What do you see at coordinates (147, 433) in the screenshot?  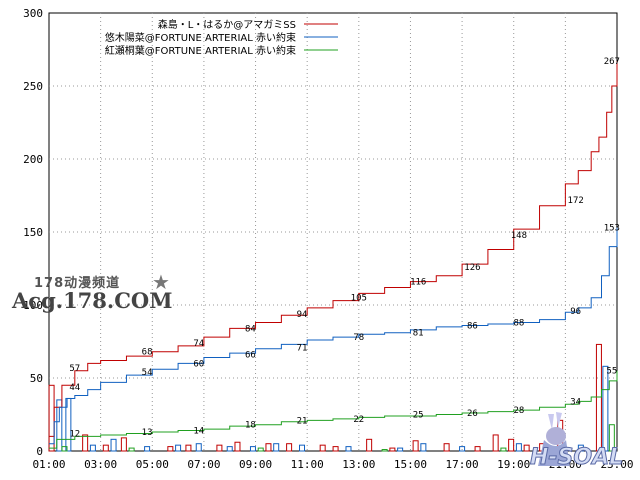 I see `data-label: 13` at bounding box center [147, 433].